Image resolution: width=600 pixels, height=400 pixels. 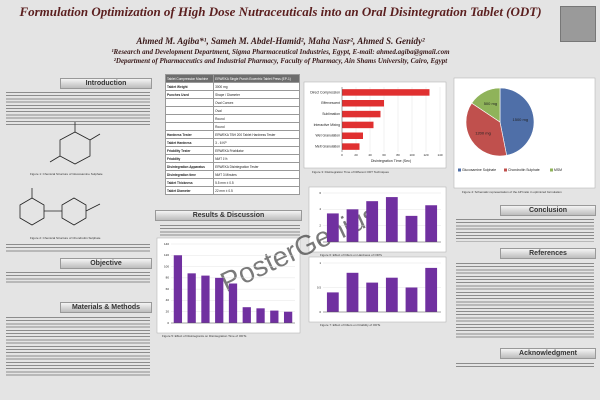 I want to click on y-tick-label: Interactive Mixing, so click(x=327, y=125).